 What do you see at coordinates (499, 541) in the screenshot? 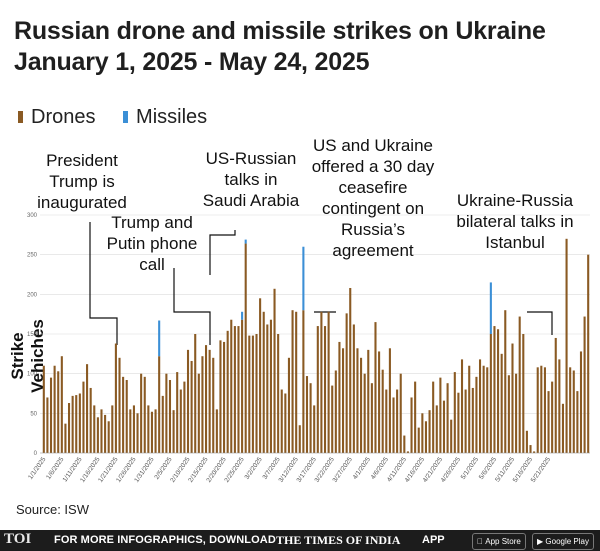
I see `app-store-badge:  App Store` at bounding box center [499, 541].